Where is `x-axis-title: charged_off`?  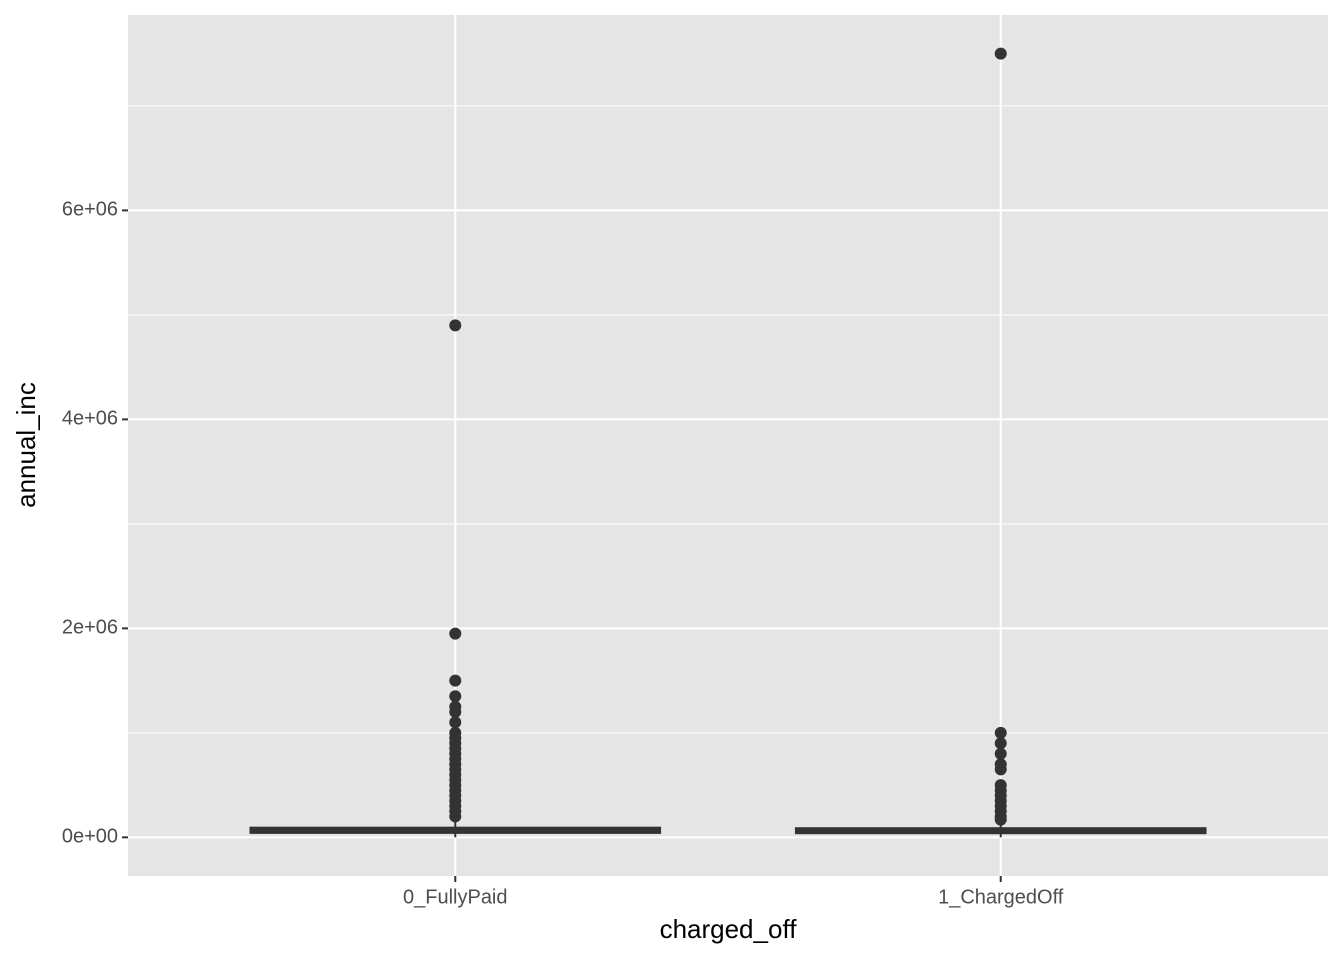 x-axis-title: charged_off is located at coordinates (729, 929).